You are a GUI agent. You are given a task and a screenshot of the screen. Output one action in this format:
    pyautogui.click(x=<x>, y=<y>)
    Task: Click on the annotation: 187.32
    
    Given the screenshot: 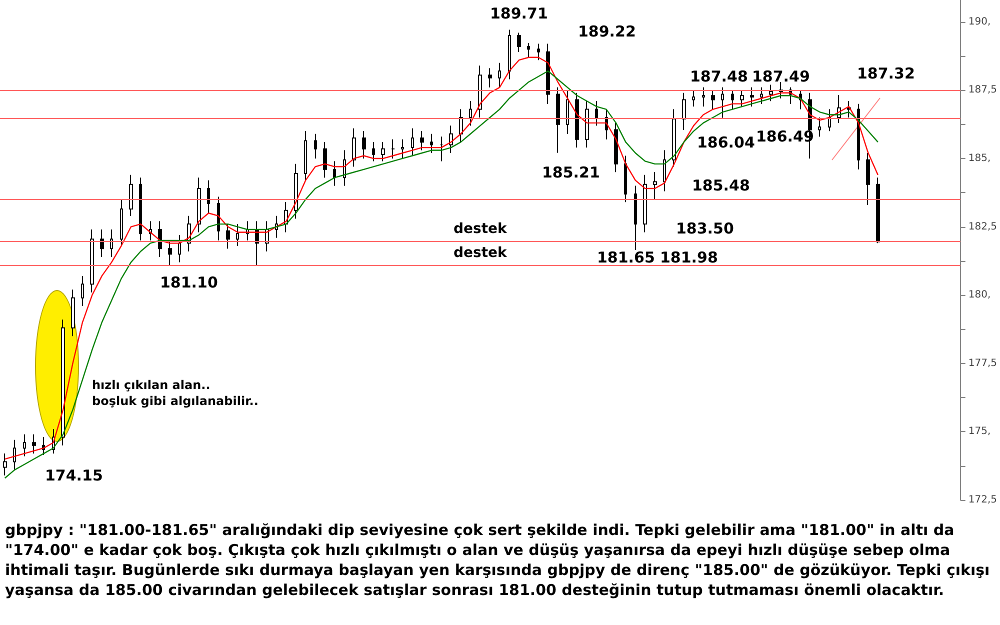 What is the action you would take?
    pyautogui.click(x=886, y=73)
    